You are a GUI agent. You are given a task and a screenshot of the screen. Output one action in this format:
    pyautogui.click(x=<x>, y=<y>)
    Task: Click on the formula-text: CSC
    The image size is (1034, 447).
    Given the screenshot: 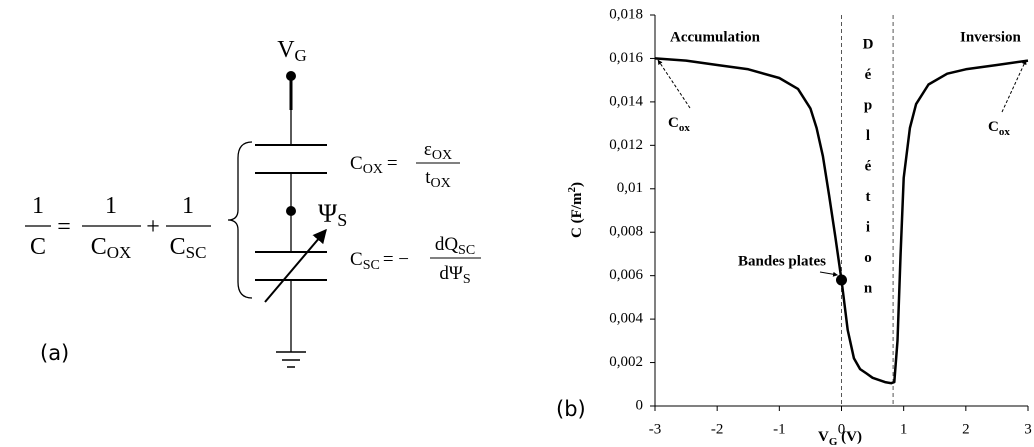 What is the action you would take?
    pyautogui.click(x=188, y=248)
    